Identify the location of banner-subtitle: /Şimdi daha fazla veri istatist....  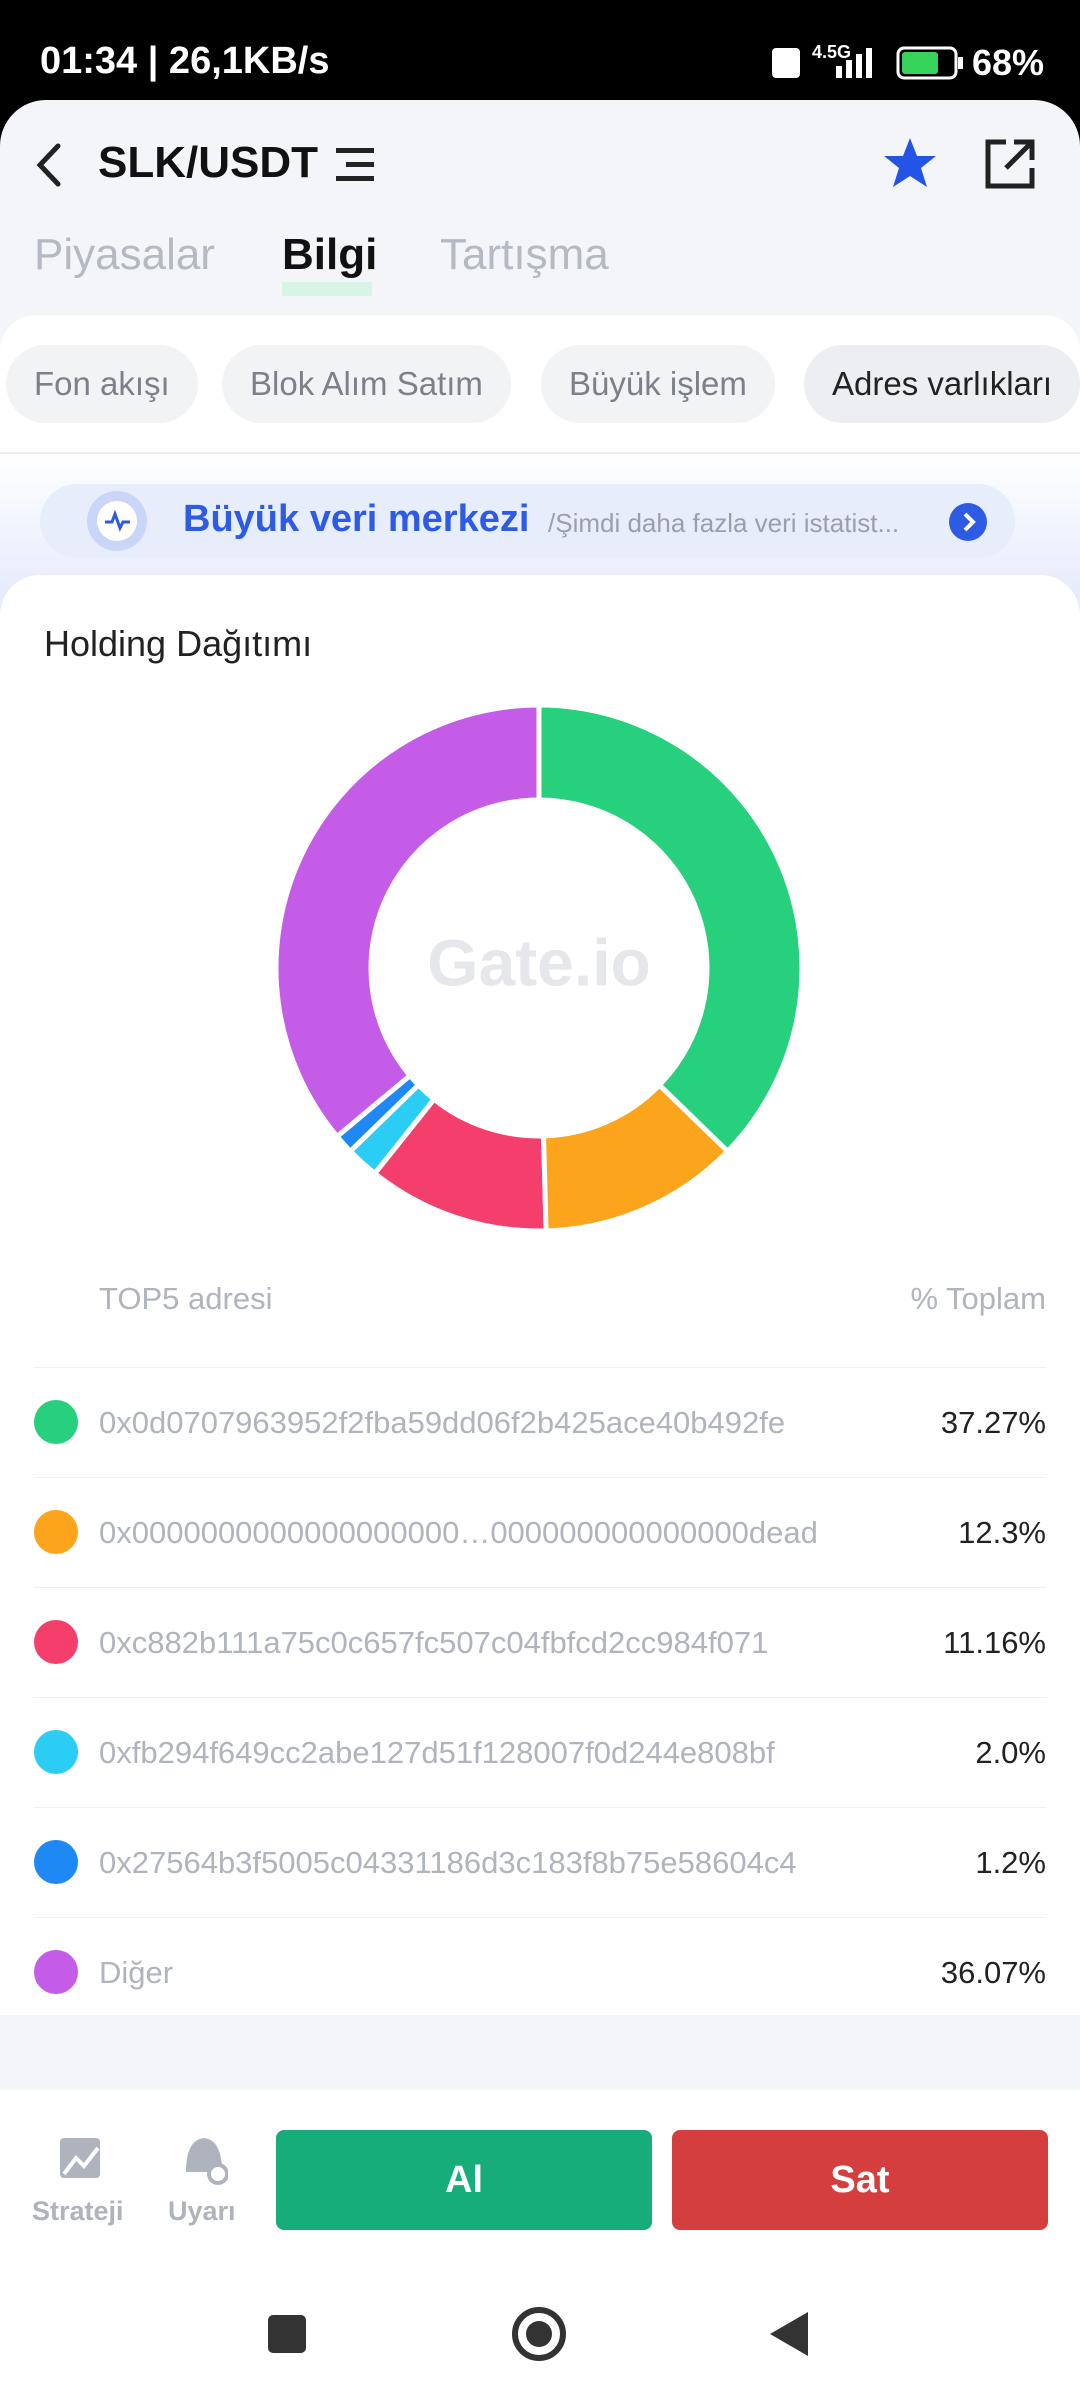
(724, 523).